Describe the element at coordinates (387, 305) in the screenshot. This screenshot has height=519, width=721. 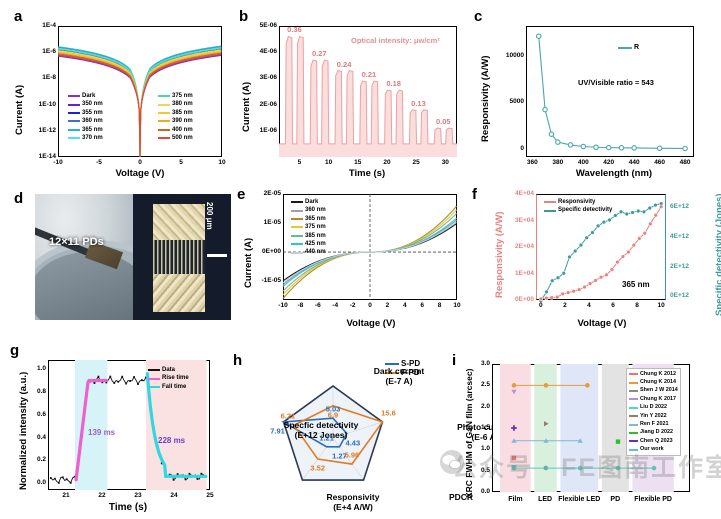
I see `x-tick: 2` at that location.